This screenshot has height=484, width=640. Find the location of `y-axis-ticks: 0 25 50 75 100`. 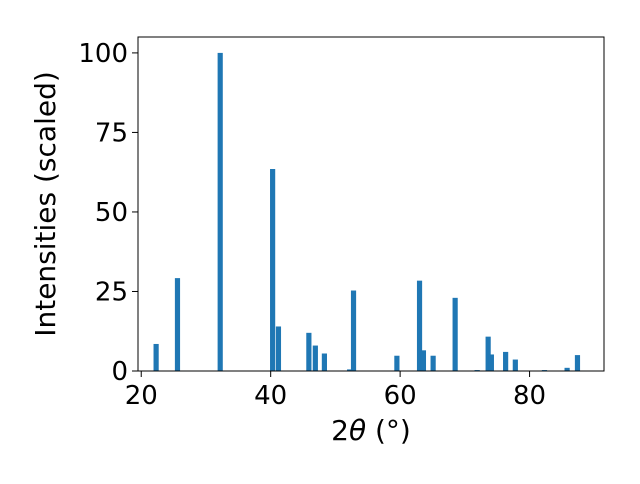

y-axis-ticks: 0 25 50 75 100 is located at coordinates (108, 213).